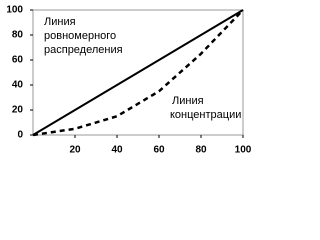 This screenshot has width=320, height=240. What do you see at coordinates (201, 150) in the screenshot?
I see `x-tick-label: 80` at bounding box center [201, 150].